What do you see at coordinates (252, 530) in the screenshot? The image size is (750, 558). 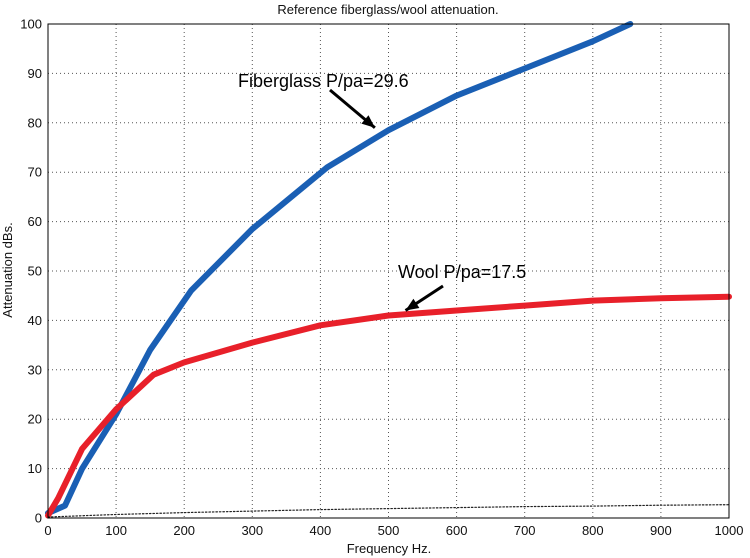 I see `x-tick-label: 300` at bounding box center [252, 530].